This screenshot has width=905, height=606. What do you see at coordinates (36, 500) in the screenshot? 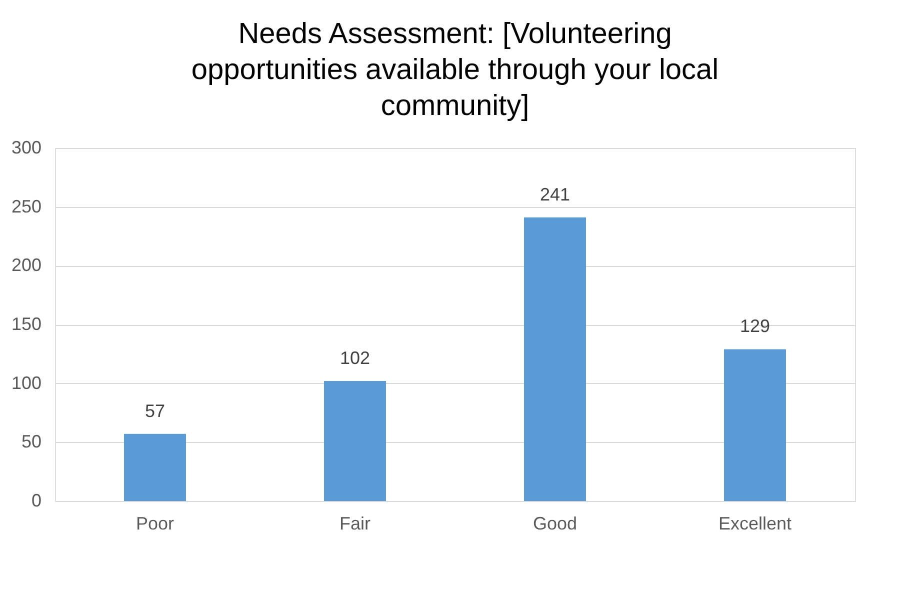
I see `y-tick-label: 0` at bounding box center [36, 500].